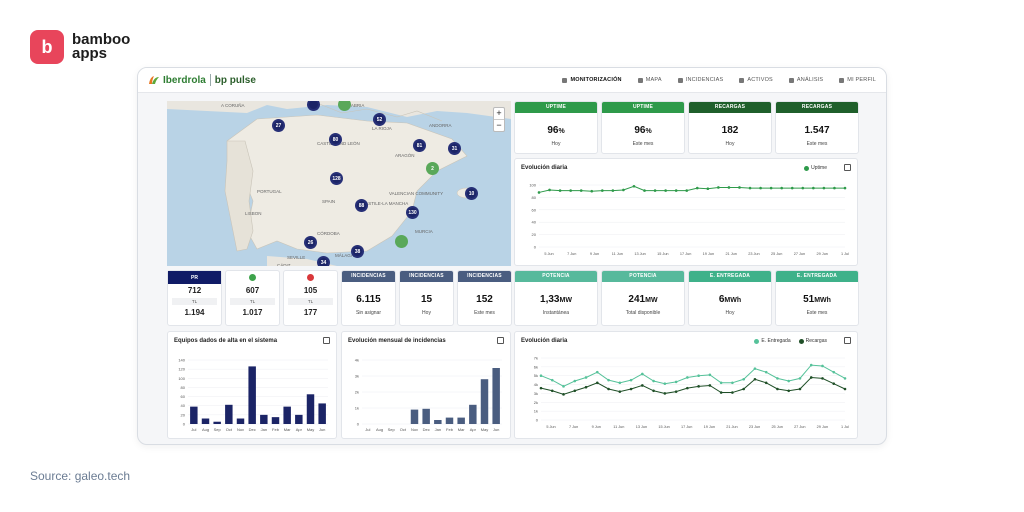 The height and width of the screenshot is (512, 1024). I want to click on nav-item-0: MONITORIZACIÓN, so click(592, 80).